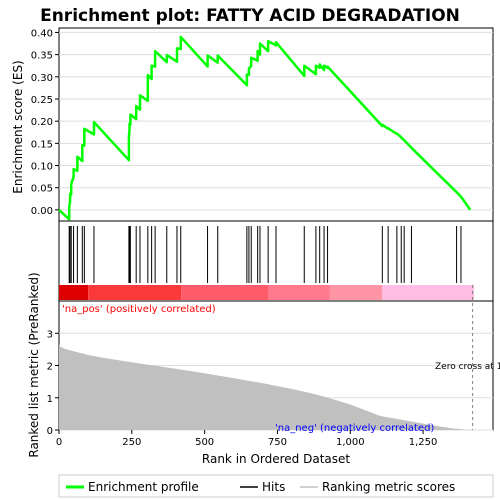 The height and width of the screenshot is (500, 500). I want to click on es-y-axis-label: Enrichment score (ES), so click(18, 126).